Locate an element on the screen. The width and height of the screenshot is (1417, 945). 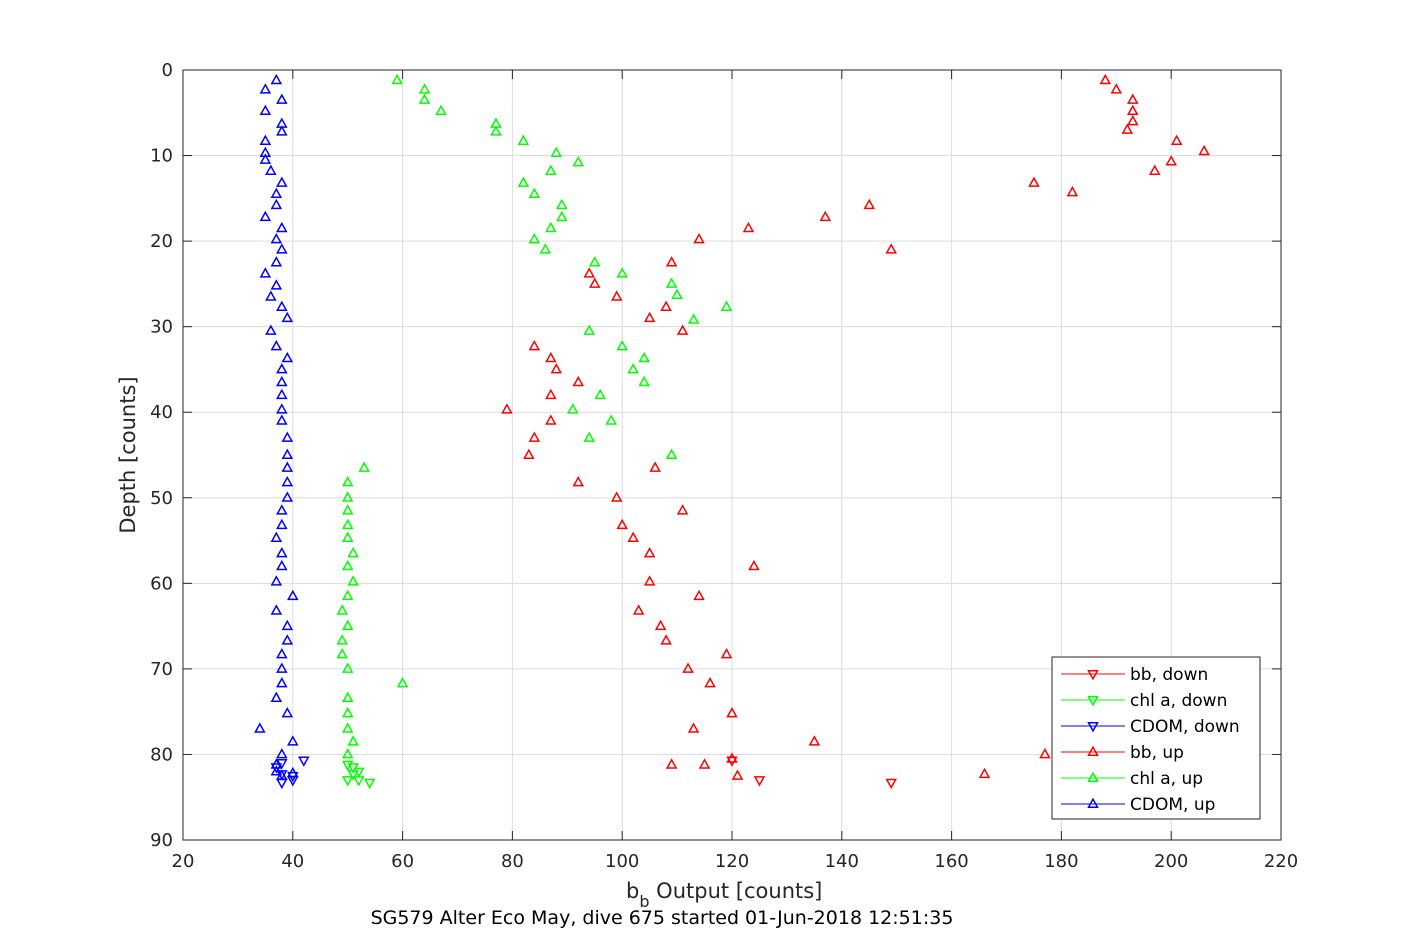
y-tick-label: 60 is located at coordinates (161, 583).